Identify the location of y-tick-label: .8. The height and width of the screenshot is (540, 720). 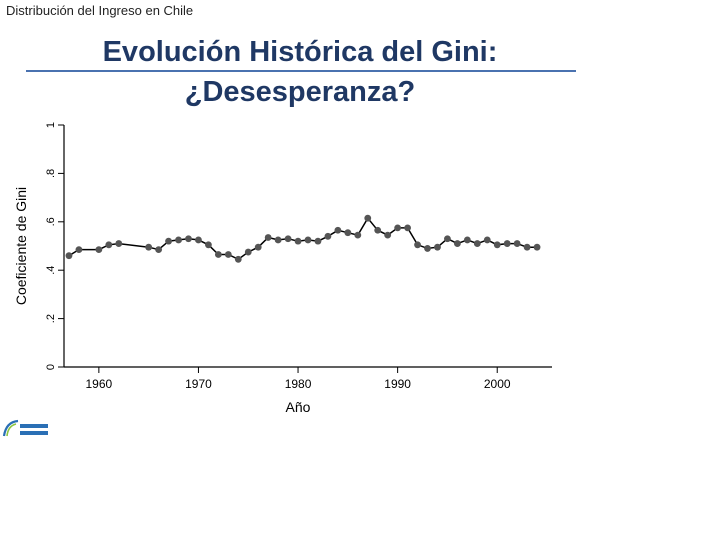
(51, 173).